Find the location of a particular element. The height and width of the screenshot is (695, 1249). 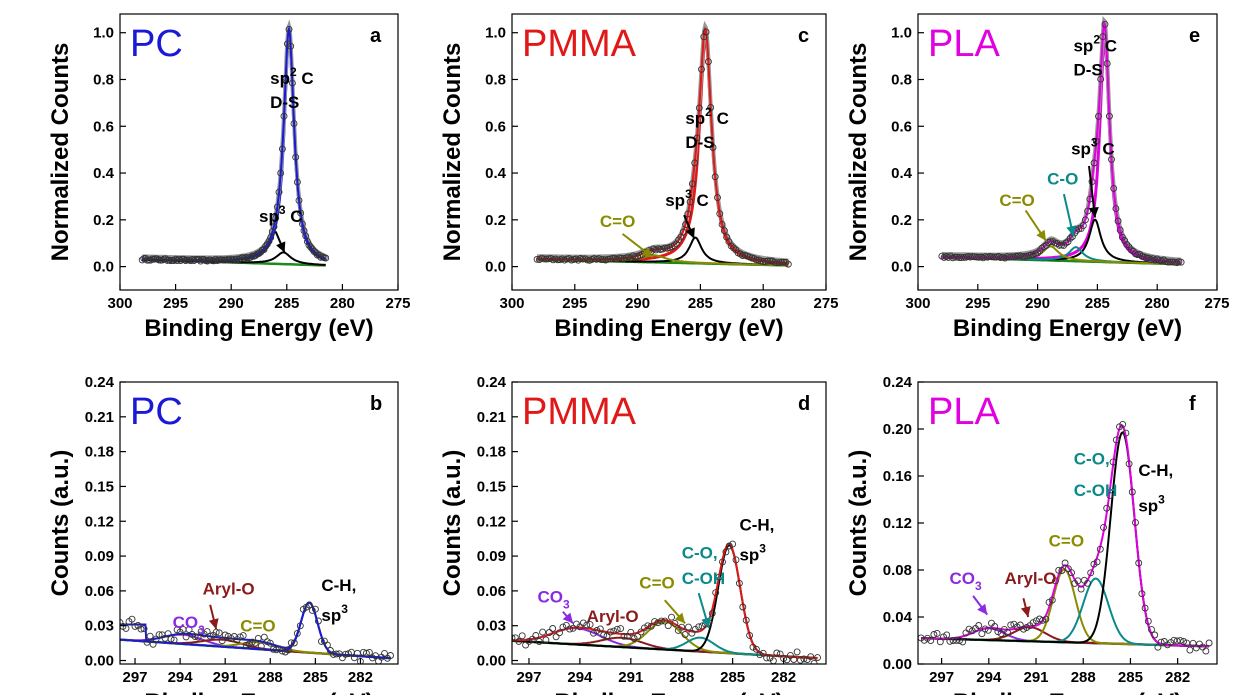

chart-a-xtick-label: 300 is located at coordinates (119, 303).